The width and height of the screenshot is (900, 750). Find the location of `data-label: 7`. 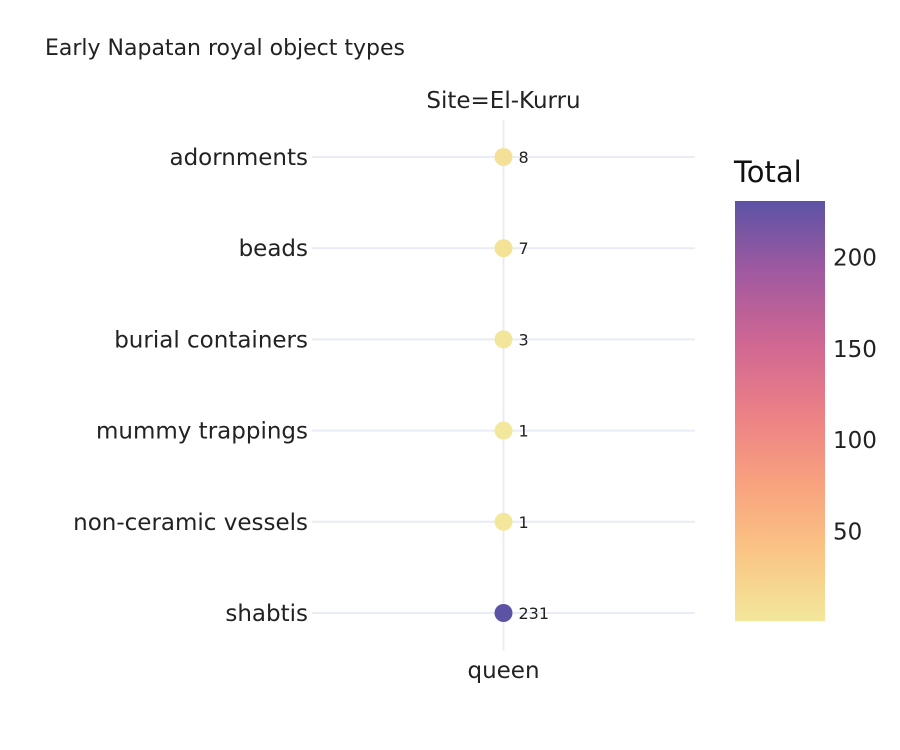

data-label: 7 is located at coordinates (524, 248).